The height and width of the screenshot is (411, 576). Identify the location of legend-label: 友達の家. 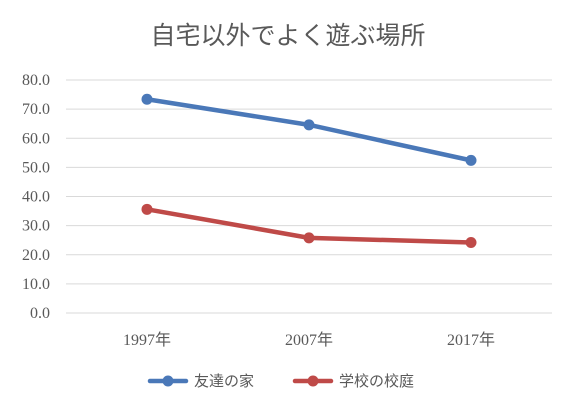
(224, 381).